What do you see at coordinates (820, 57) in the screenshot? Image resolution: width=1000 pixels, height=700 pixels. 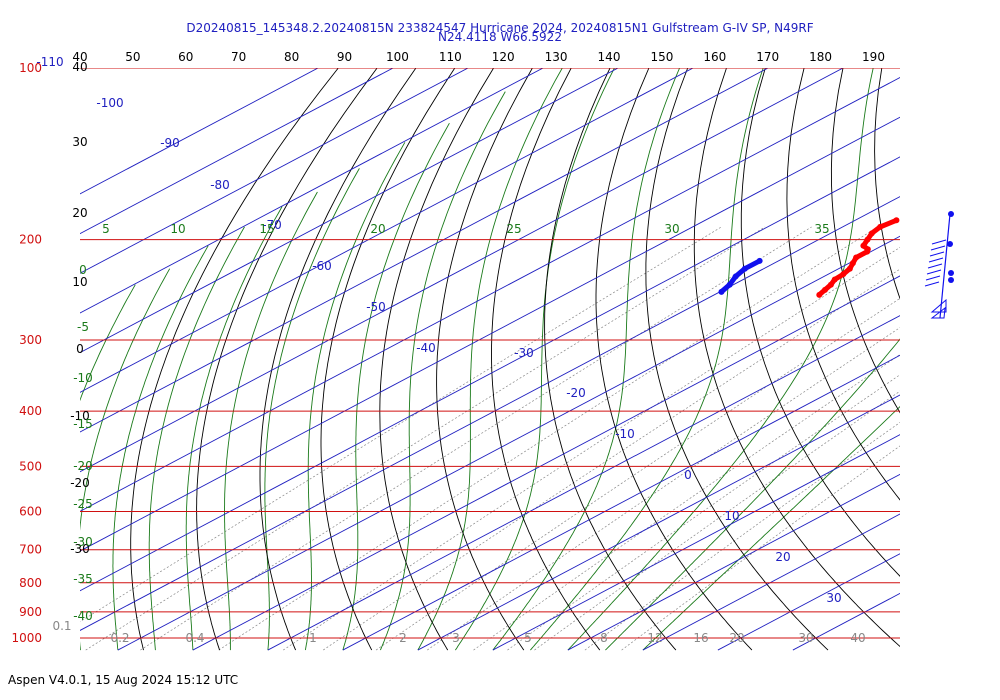 I see `top-scale-label: 180` at bounding box center [820, 57].